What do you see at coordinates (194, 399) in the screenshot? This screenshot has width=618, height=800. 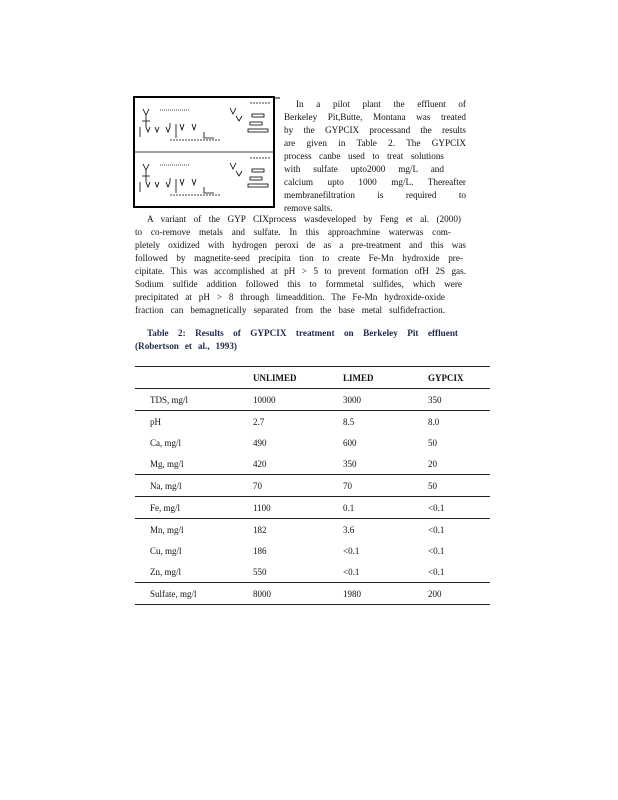 I see `row-label: TDS, mg/l` at bounding box center [194, 399].